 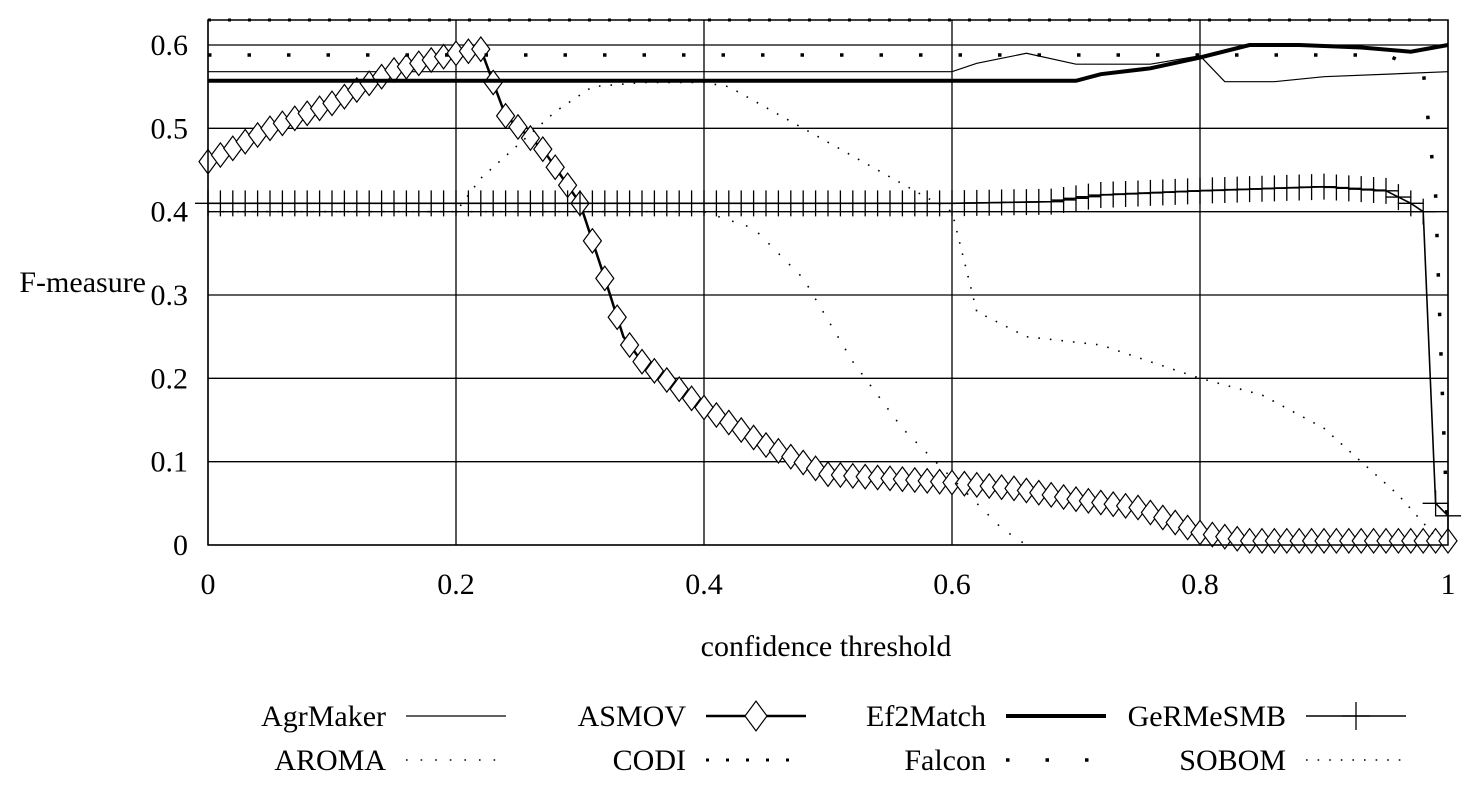 What do you see at coordinates (390, 760) in the screenshot?
I see `legend-entry: AROMA` at bounding box center [390, 760].